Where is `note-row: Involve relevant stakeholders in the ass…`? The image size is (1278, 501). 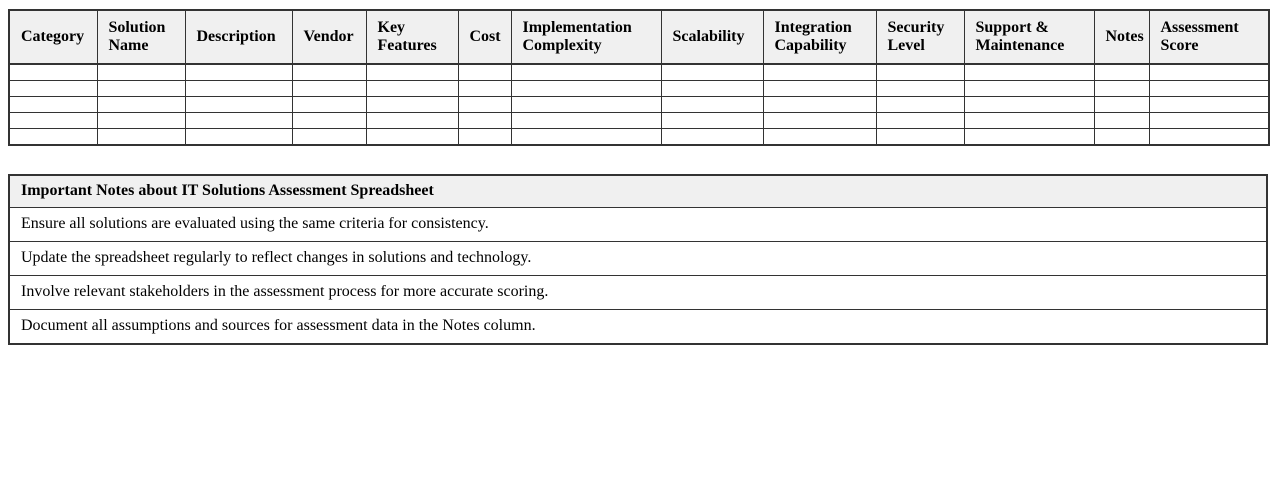 note-row: Involve relevant stakeholders in the ass… is located at coordinates (638, 292).